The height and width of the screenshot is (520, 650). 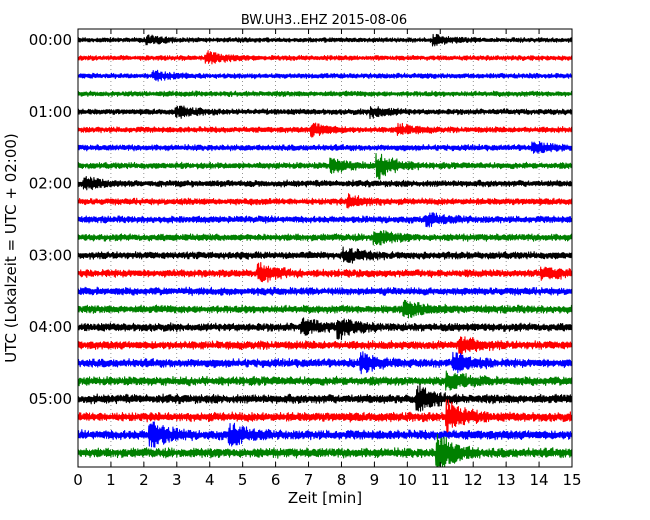 What do you see at coordinates (210, 480) in the screenshot?
I see `x-tick-label: 4` at bounding box center [210, 480].